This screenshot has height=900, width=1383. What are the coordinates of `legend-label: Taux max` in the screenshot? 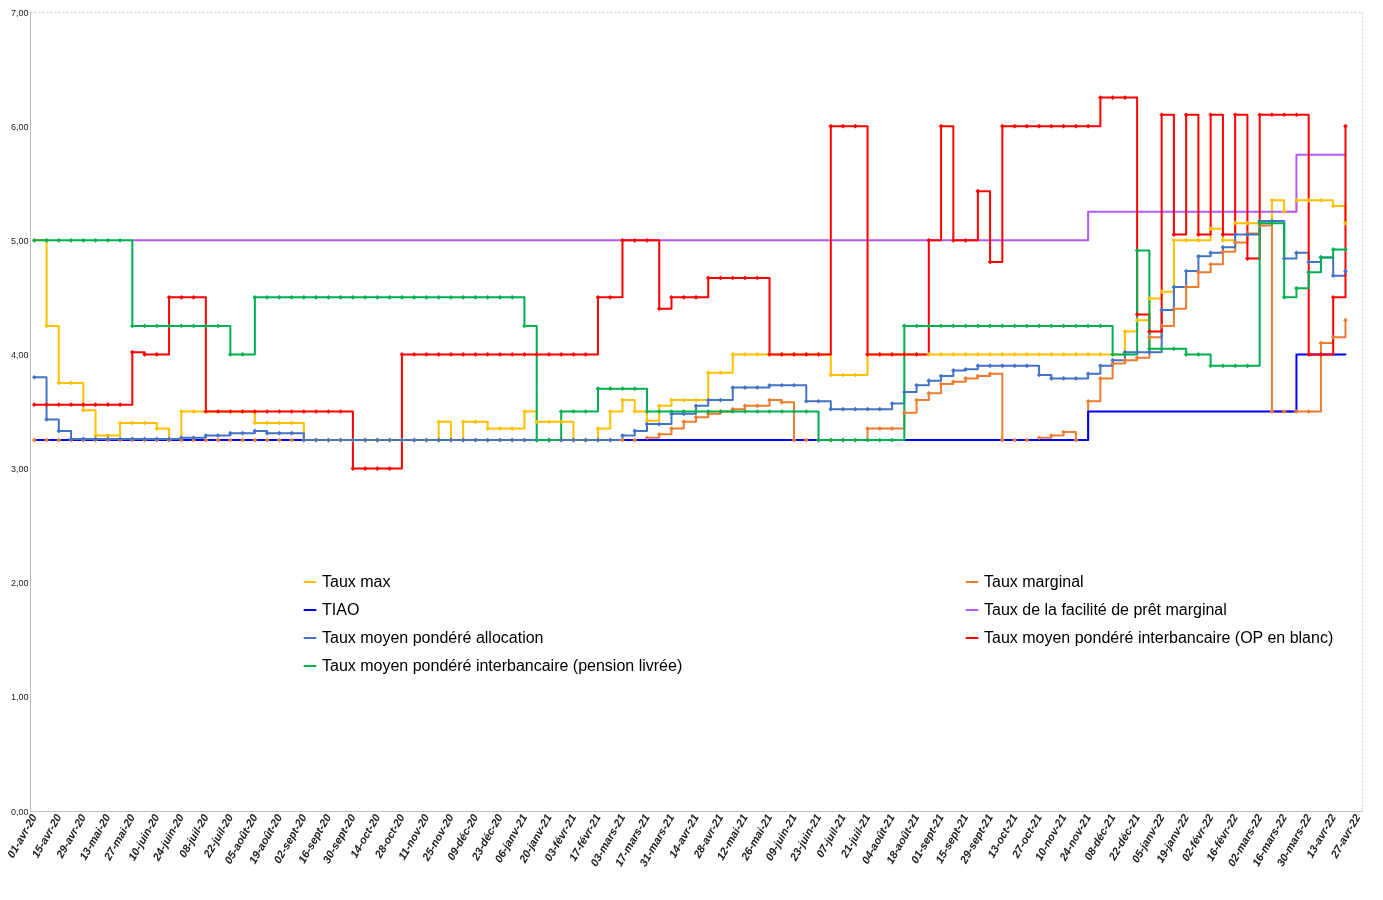 It's located at (356, 581).